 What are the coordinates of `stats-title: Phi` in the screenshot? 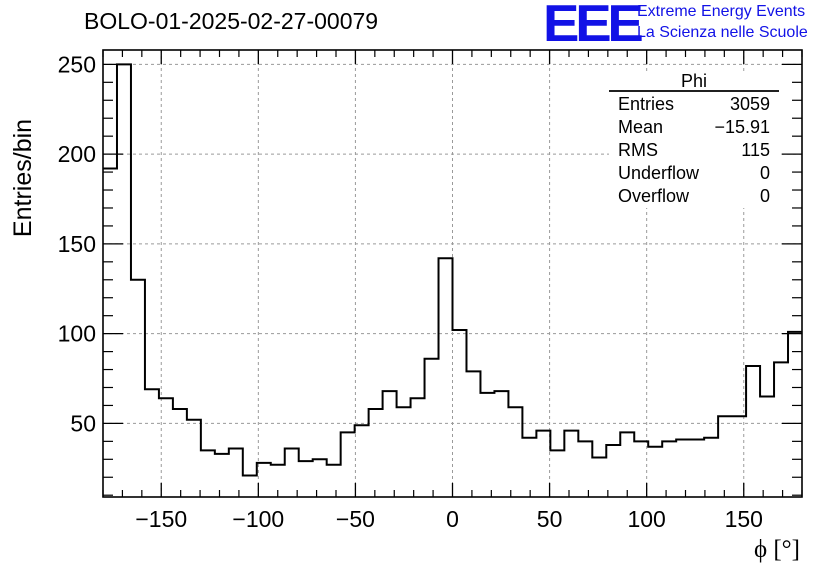 It's located at (694, 81).